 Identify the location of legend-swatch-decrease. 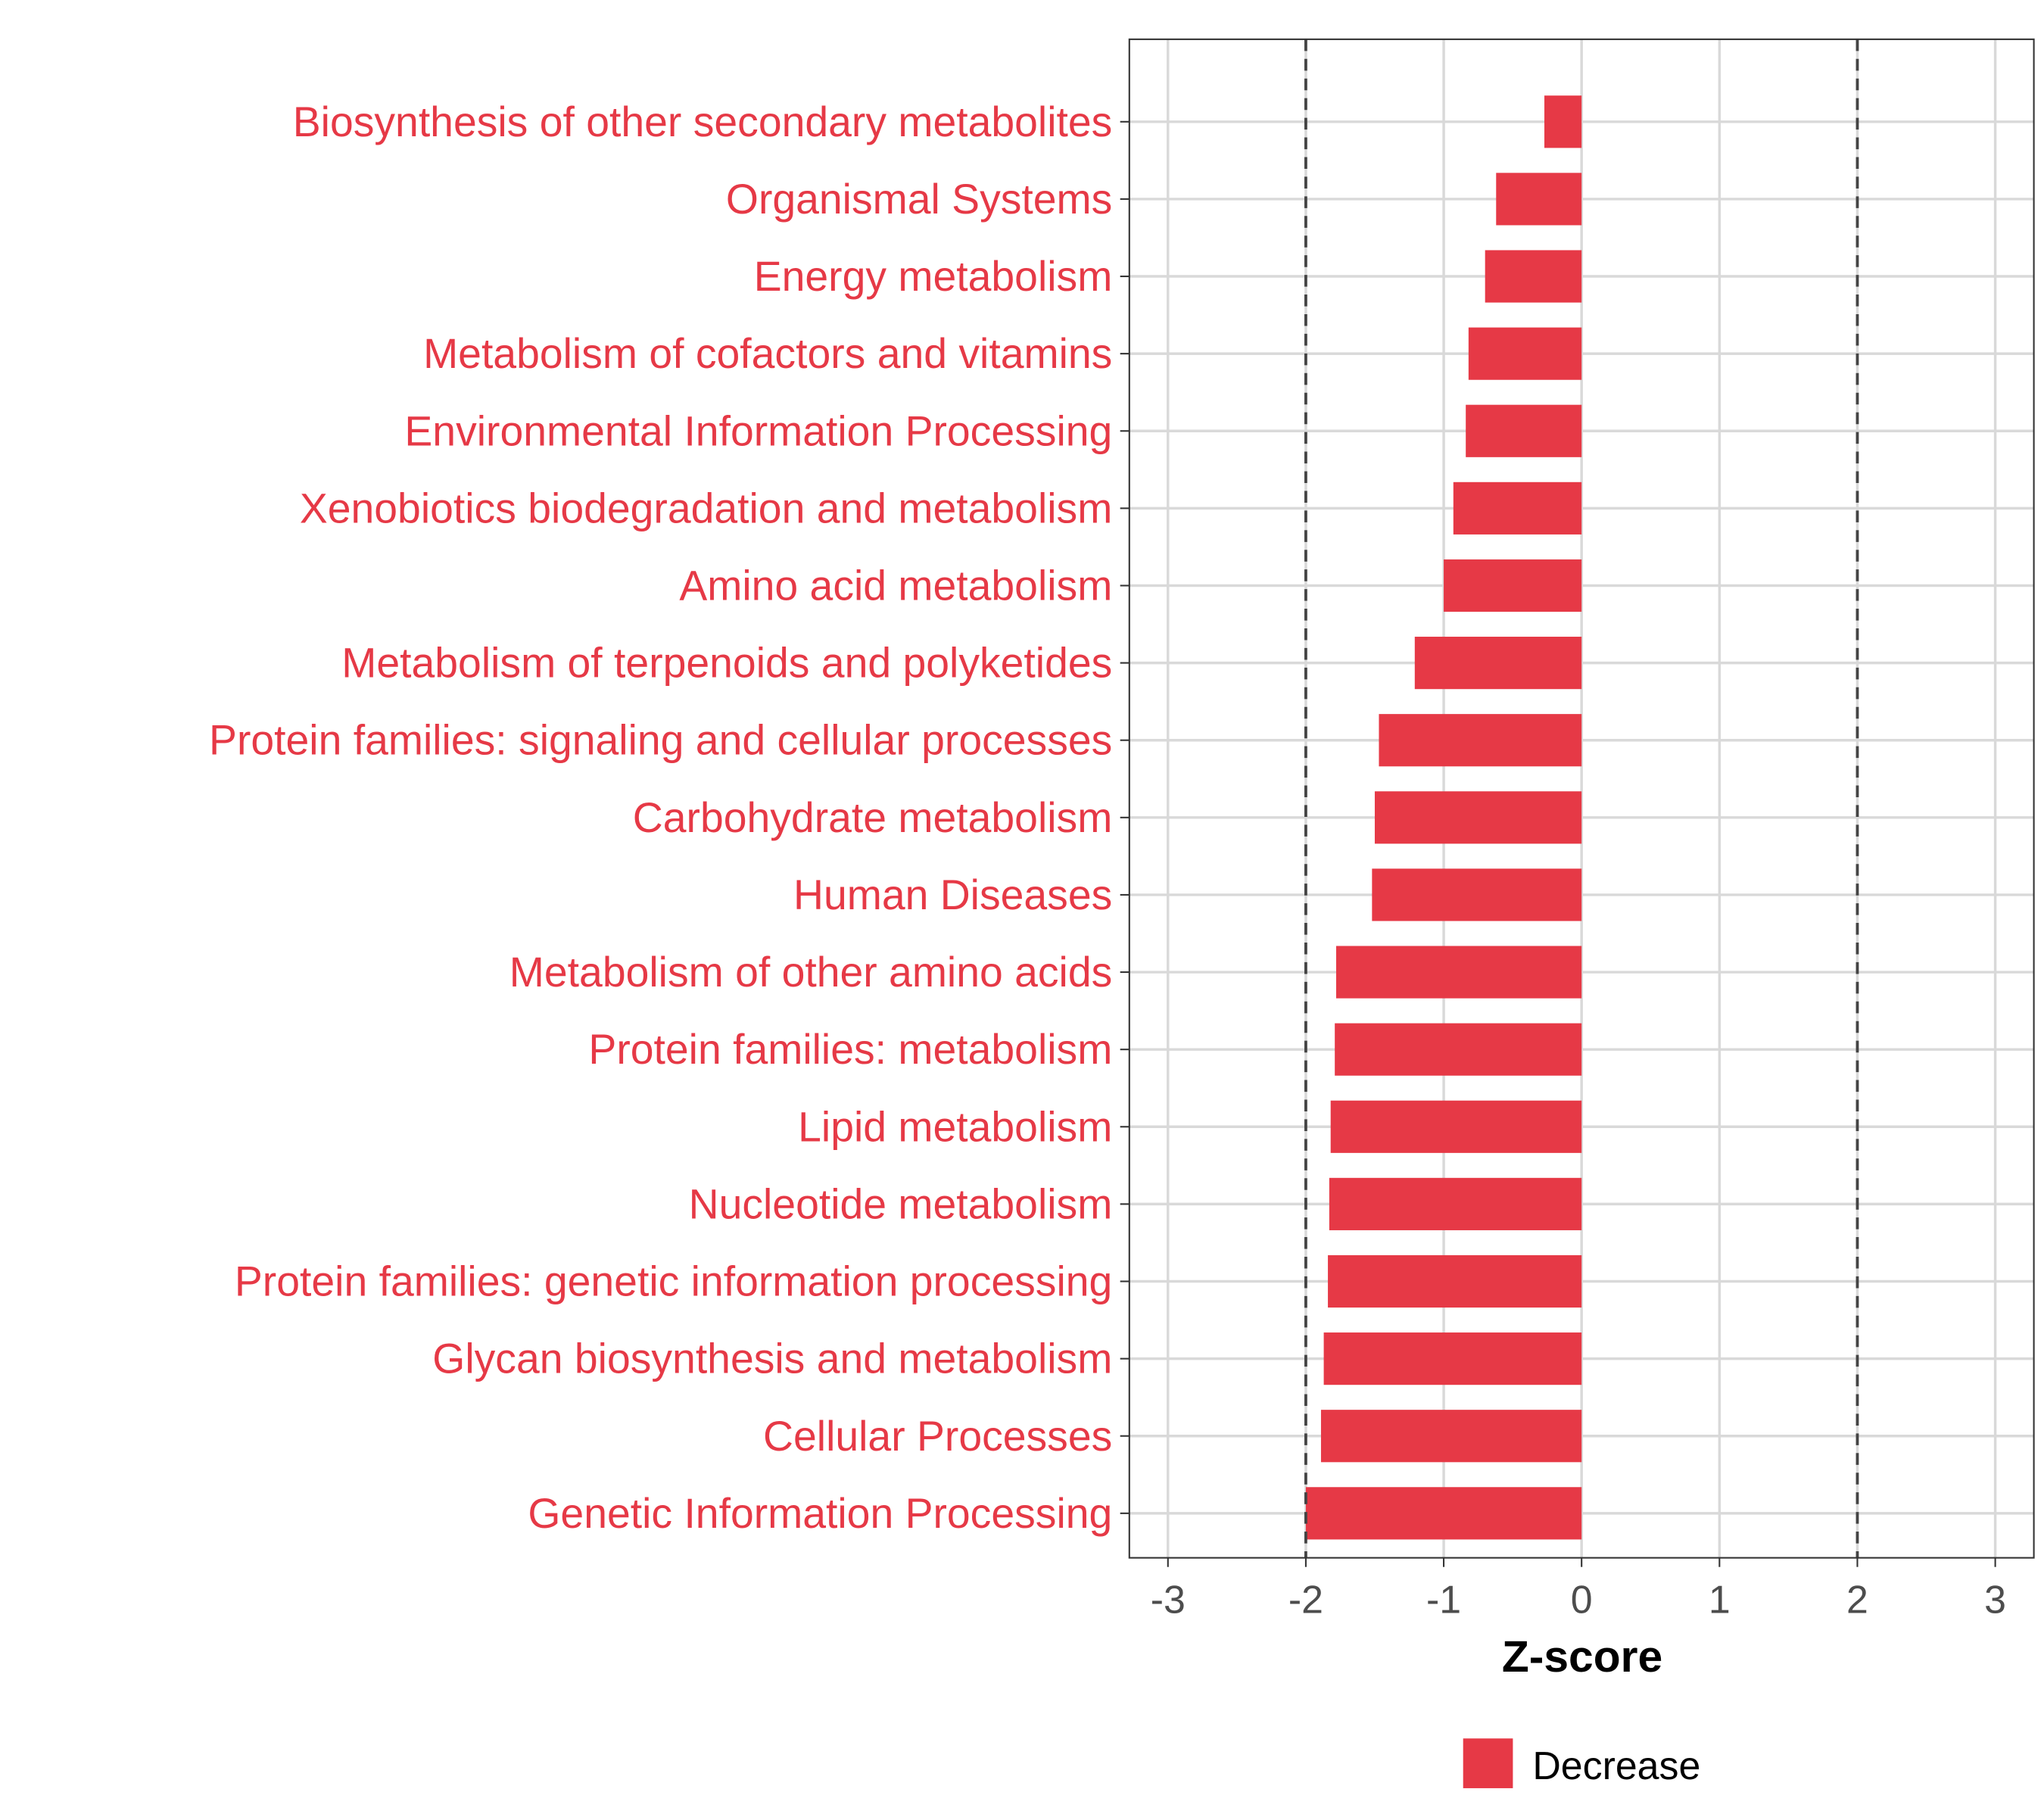
(1488, 1763).